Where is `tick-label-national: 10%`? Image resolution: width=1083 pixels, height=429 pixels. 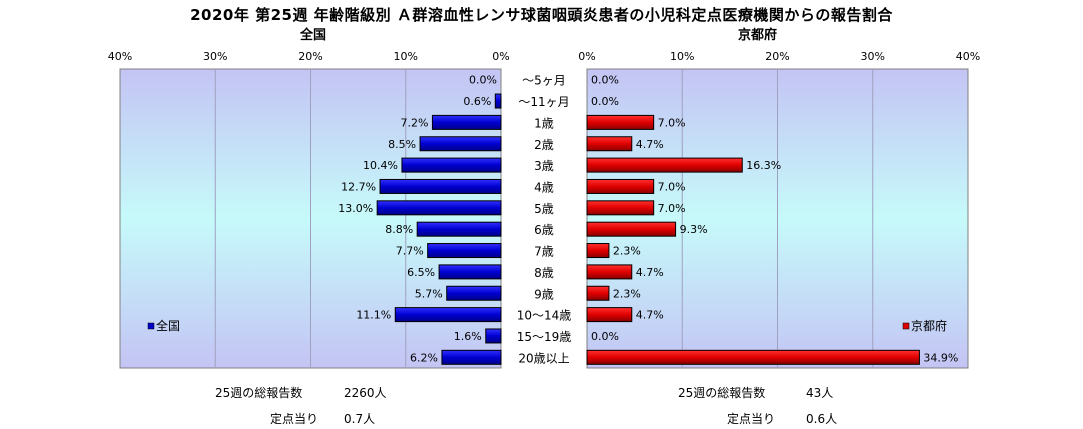
tick-label-national: 10% is located at coordinates (406, 56).